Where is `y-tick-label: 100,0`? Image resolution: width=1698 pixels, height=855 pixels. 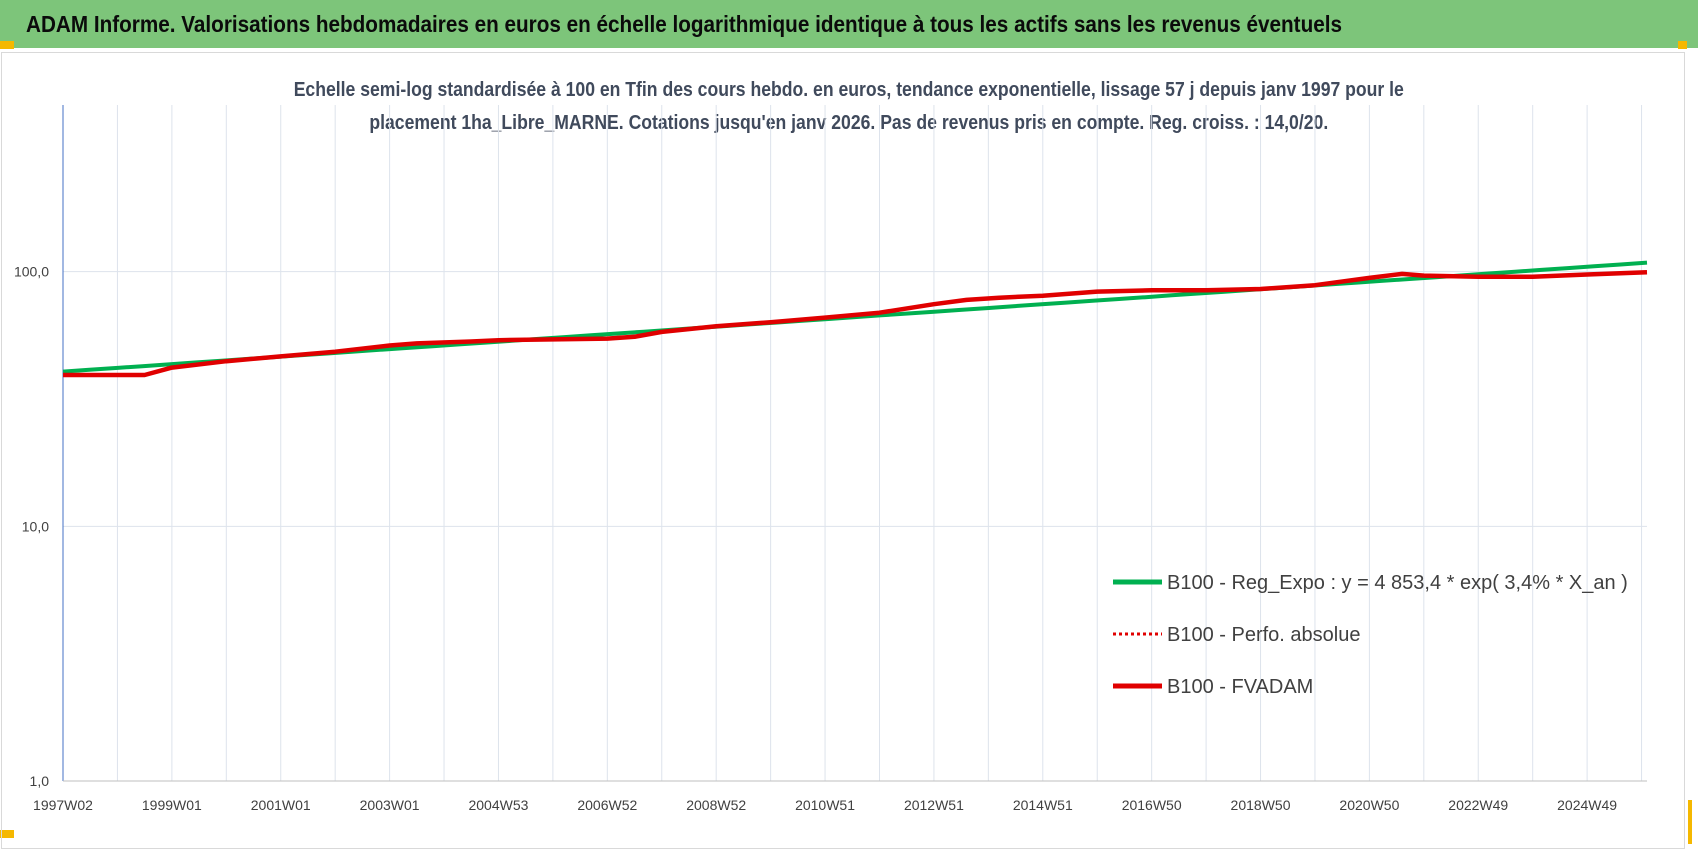 y-tick-label: 100,0 is located at coordinates (31, 272).